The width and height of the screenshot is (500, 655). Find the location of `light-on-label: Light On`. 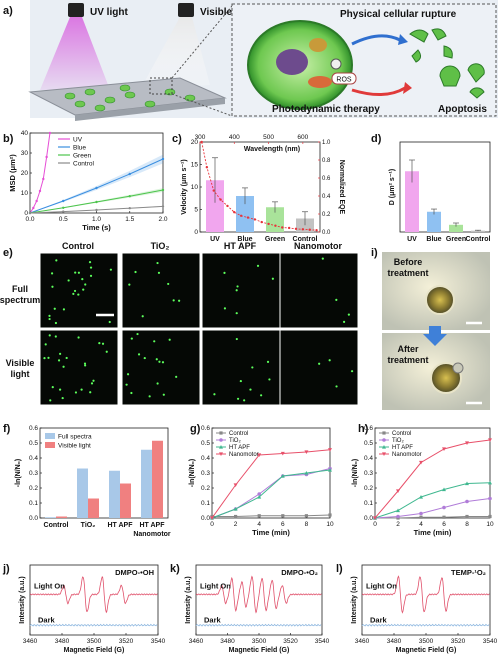

light-on-label: Light On is located at coordinates (215, 585).